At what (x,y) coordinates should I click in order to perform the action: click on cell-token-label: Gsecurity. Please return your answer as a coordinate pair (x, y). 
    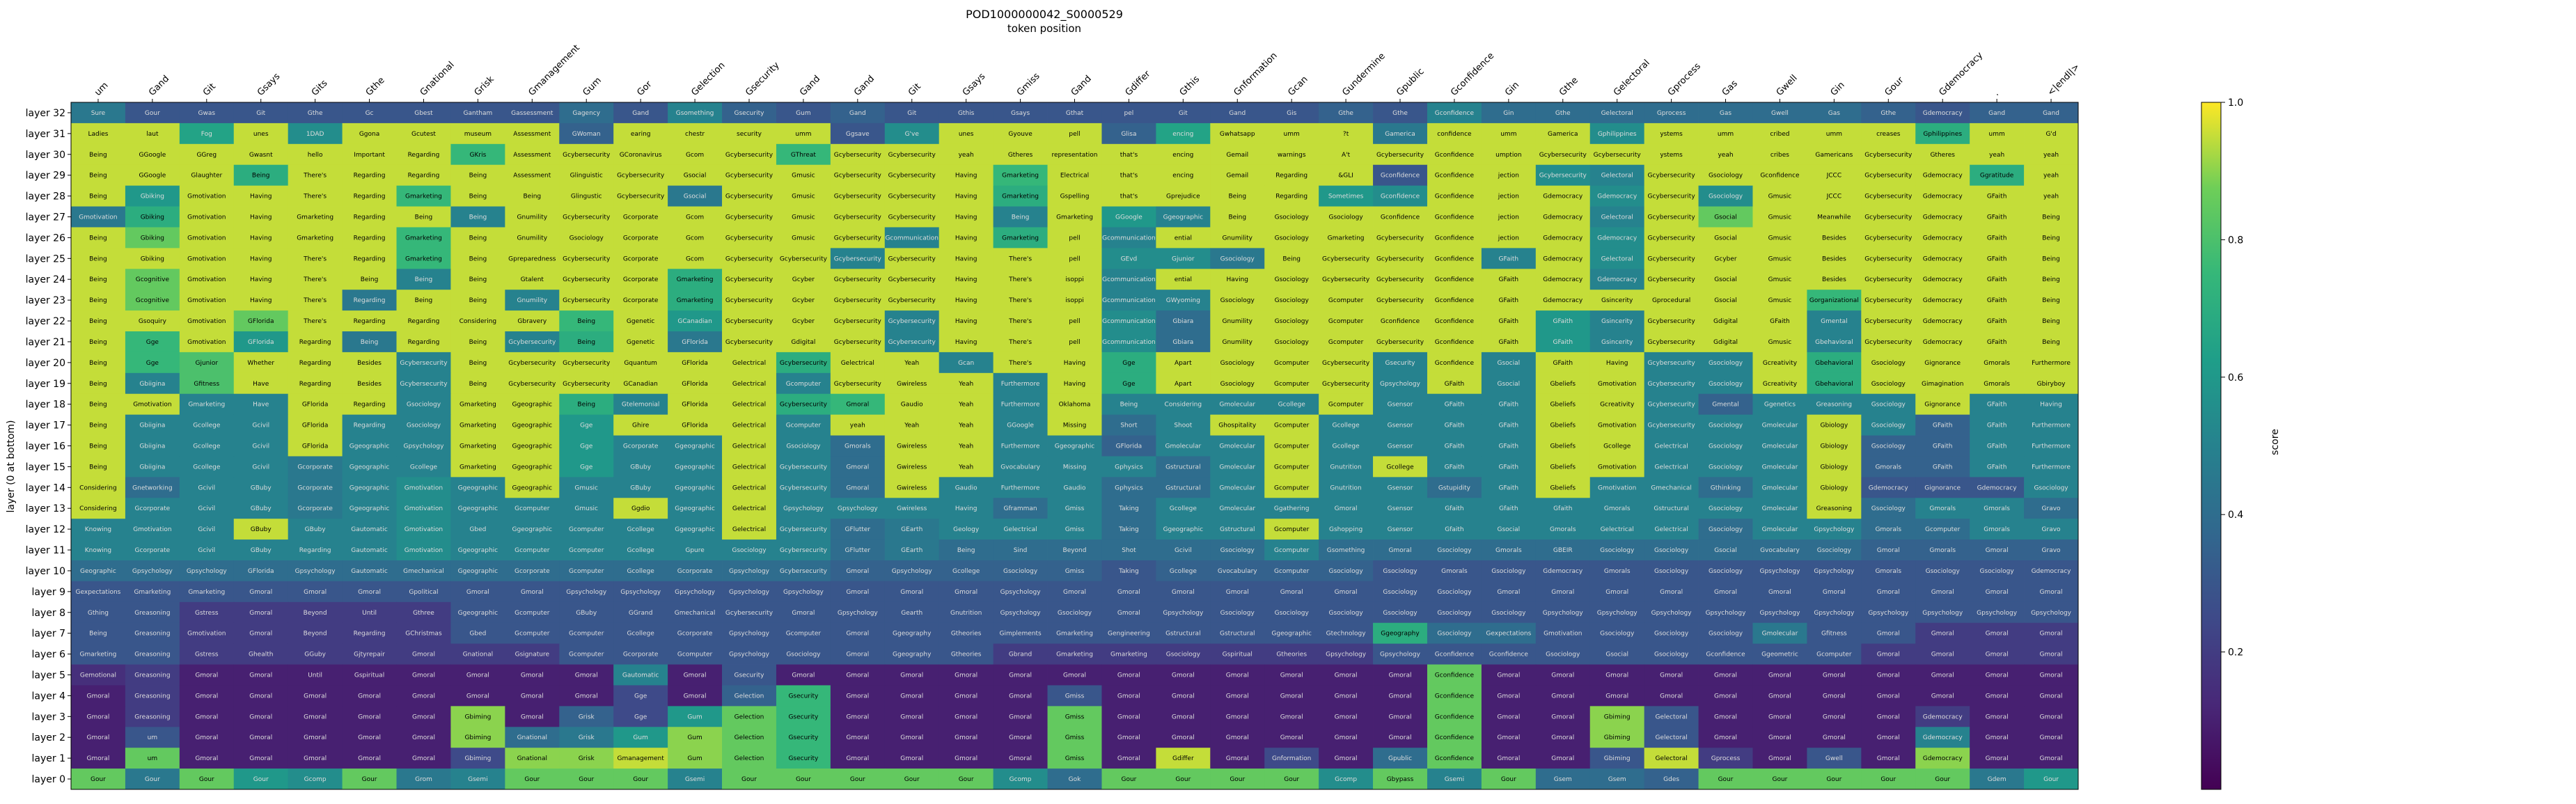
    Looking at the image, I should click on (750, 675).